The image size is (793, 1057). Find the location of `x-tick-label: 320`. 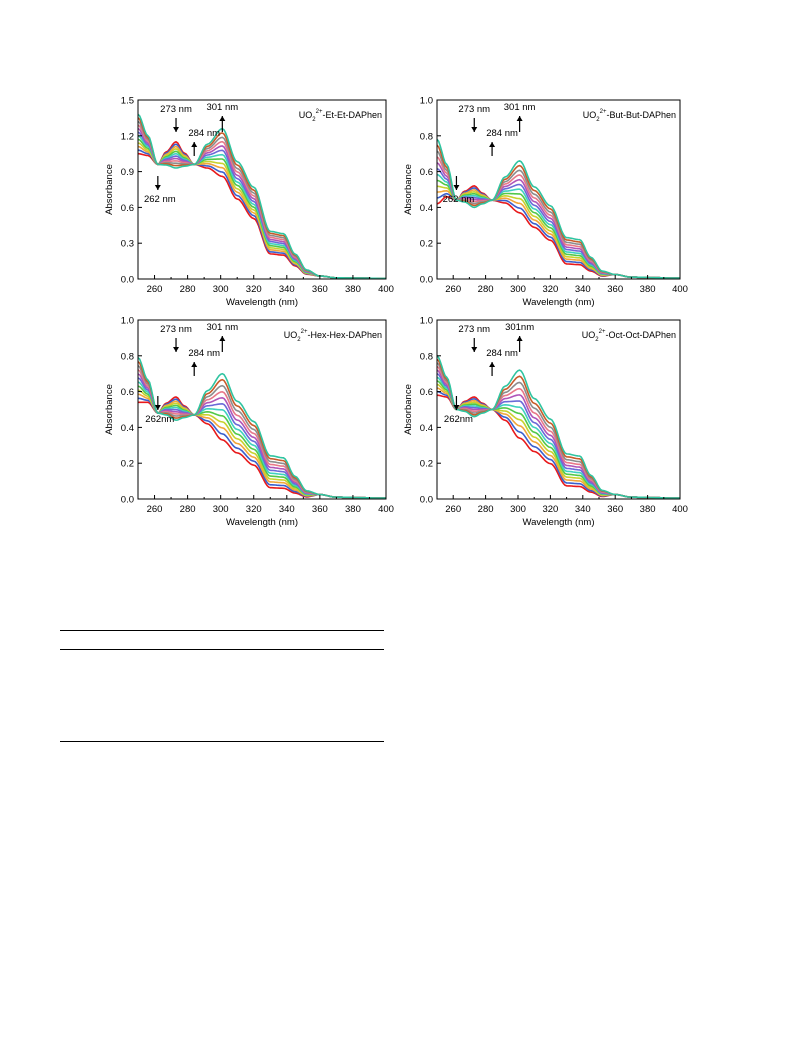

x-tick-label: 320 is located at coordinates (254, 509).